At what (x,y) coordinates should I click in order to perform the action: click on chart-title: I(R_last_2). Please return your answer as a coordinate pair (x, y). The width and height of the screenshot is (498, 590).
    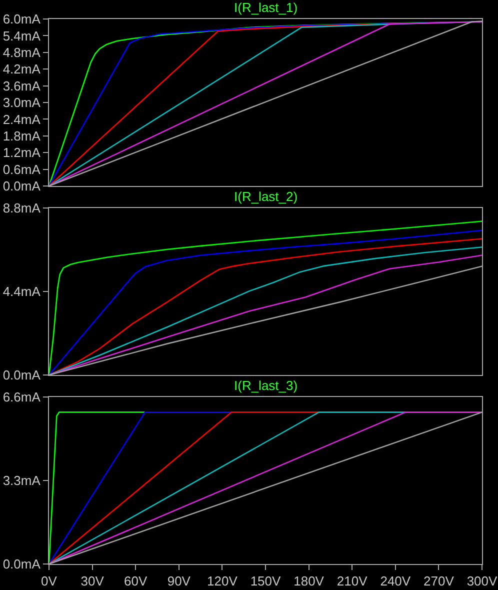
    Looking at the image, I should click on (266, 196).